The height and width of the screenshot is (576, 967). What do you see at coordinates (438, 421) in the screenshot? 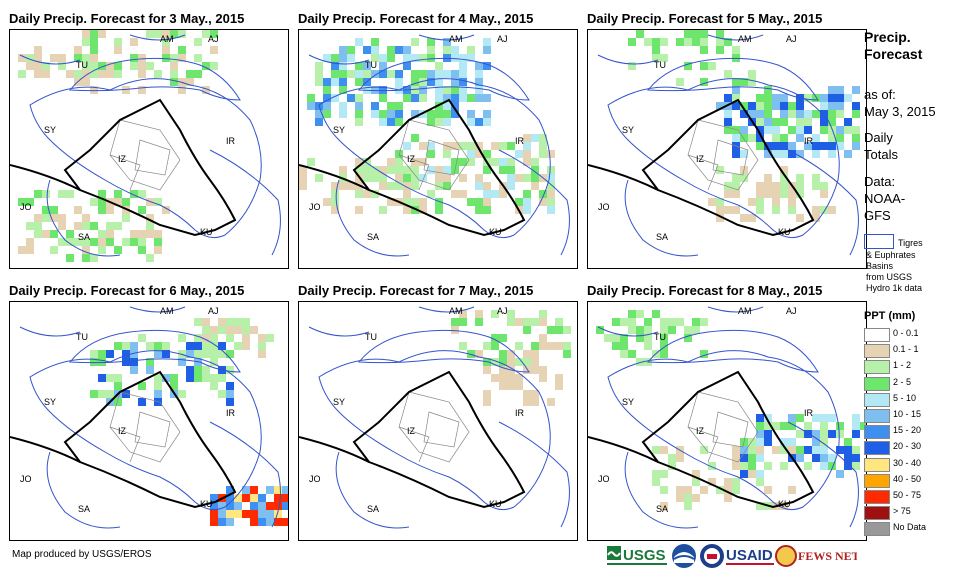
I see `precip-map: AM AJ TU SY IR IZ JO SA KU` at bounding box center [438, 421].